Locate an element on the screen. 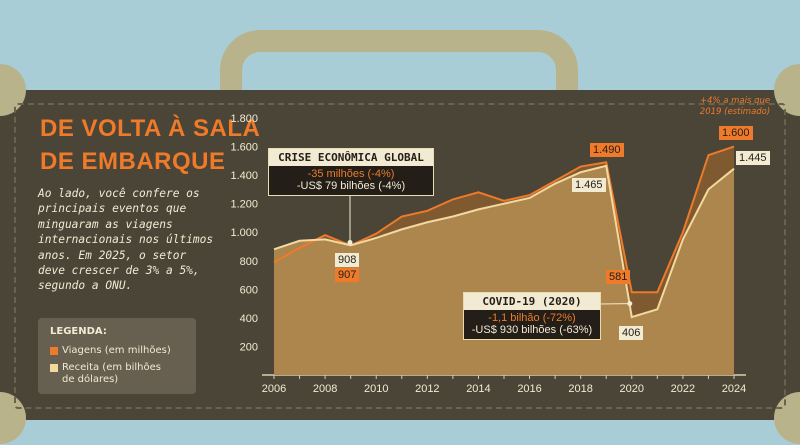  crisis-trips-change: -35 milhões (-4%) is located at coordinates (351, 174).